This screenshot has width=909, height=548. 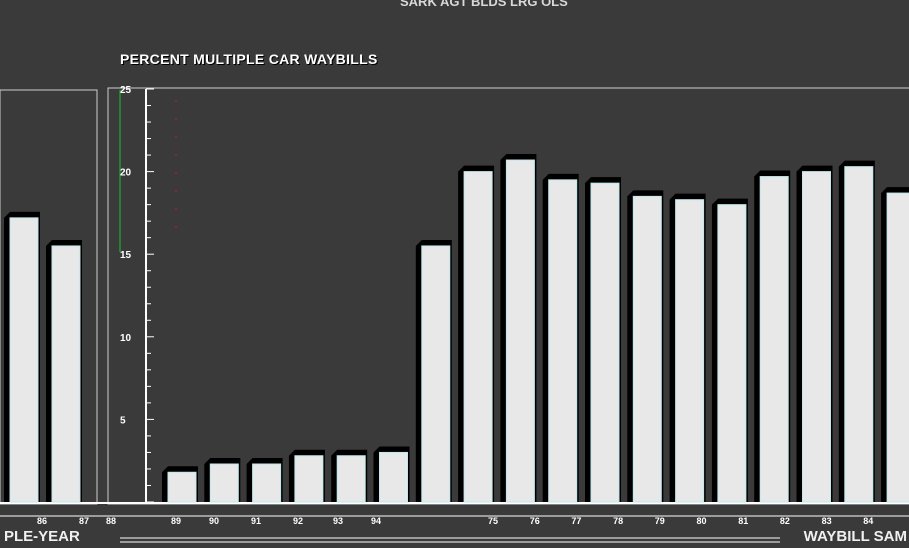 What do you see at coordinates (576, 521) in the screenshot?
I see `x-tick-label: 77` at bounding box center [576, 521].